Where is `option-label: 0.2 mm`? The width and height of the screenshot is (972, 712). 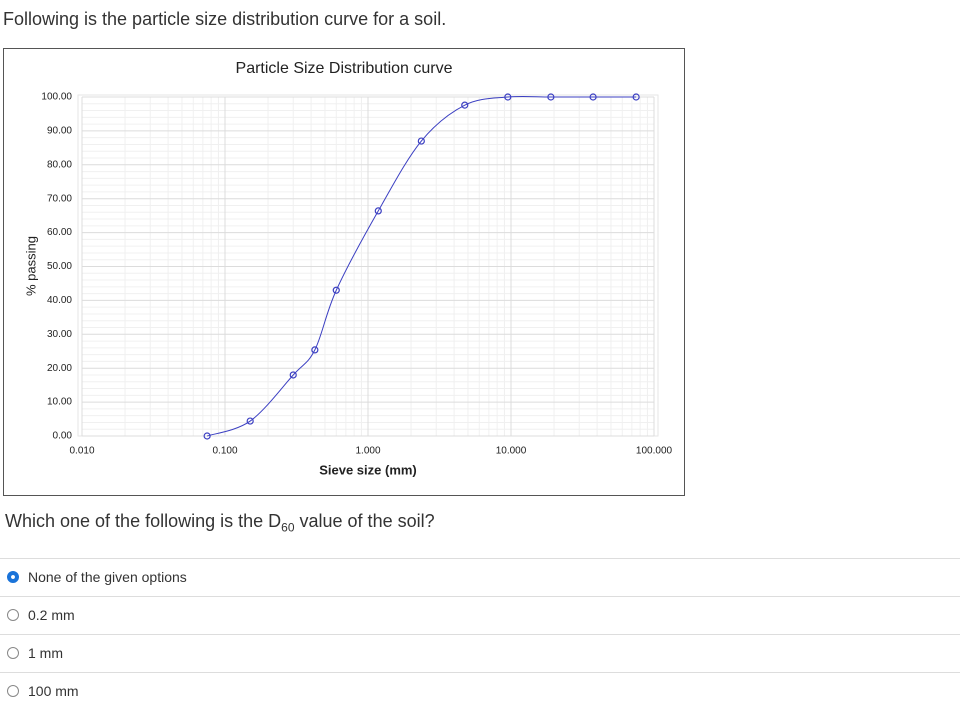
option-label: 0.2 mm is located at coordinates (51, 615).